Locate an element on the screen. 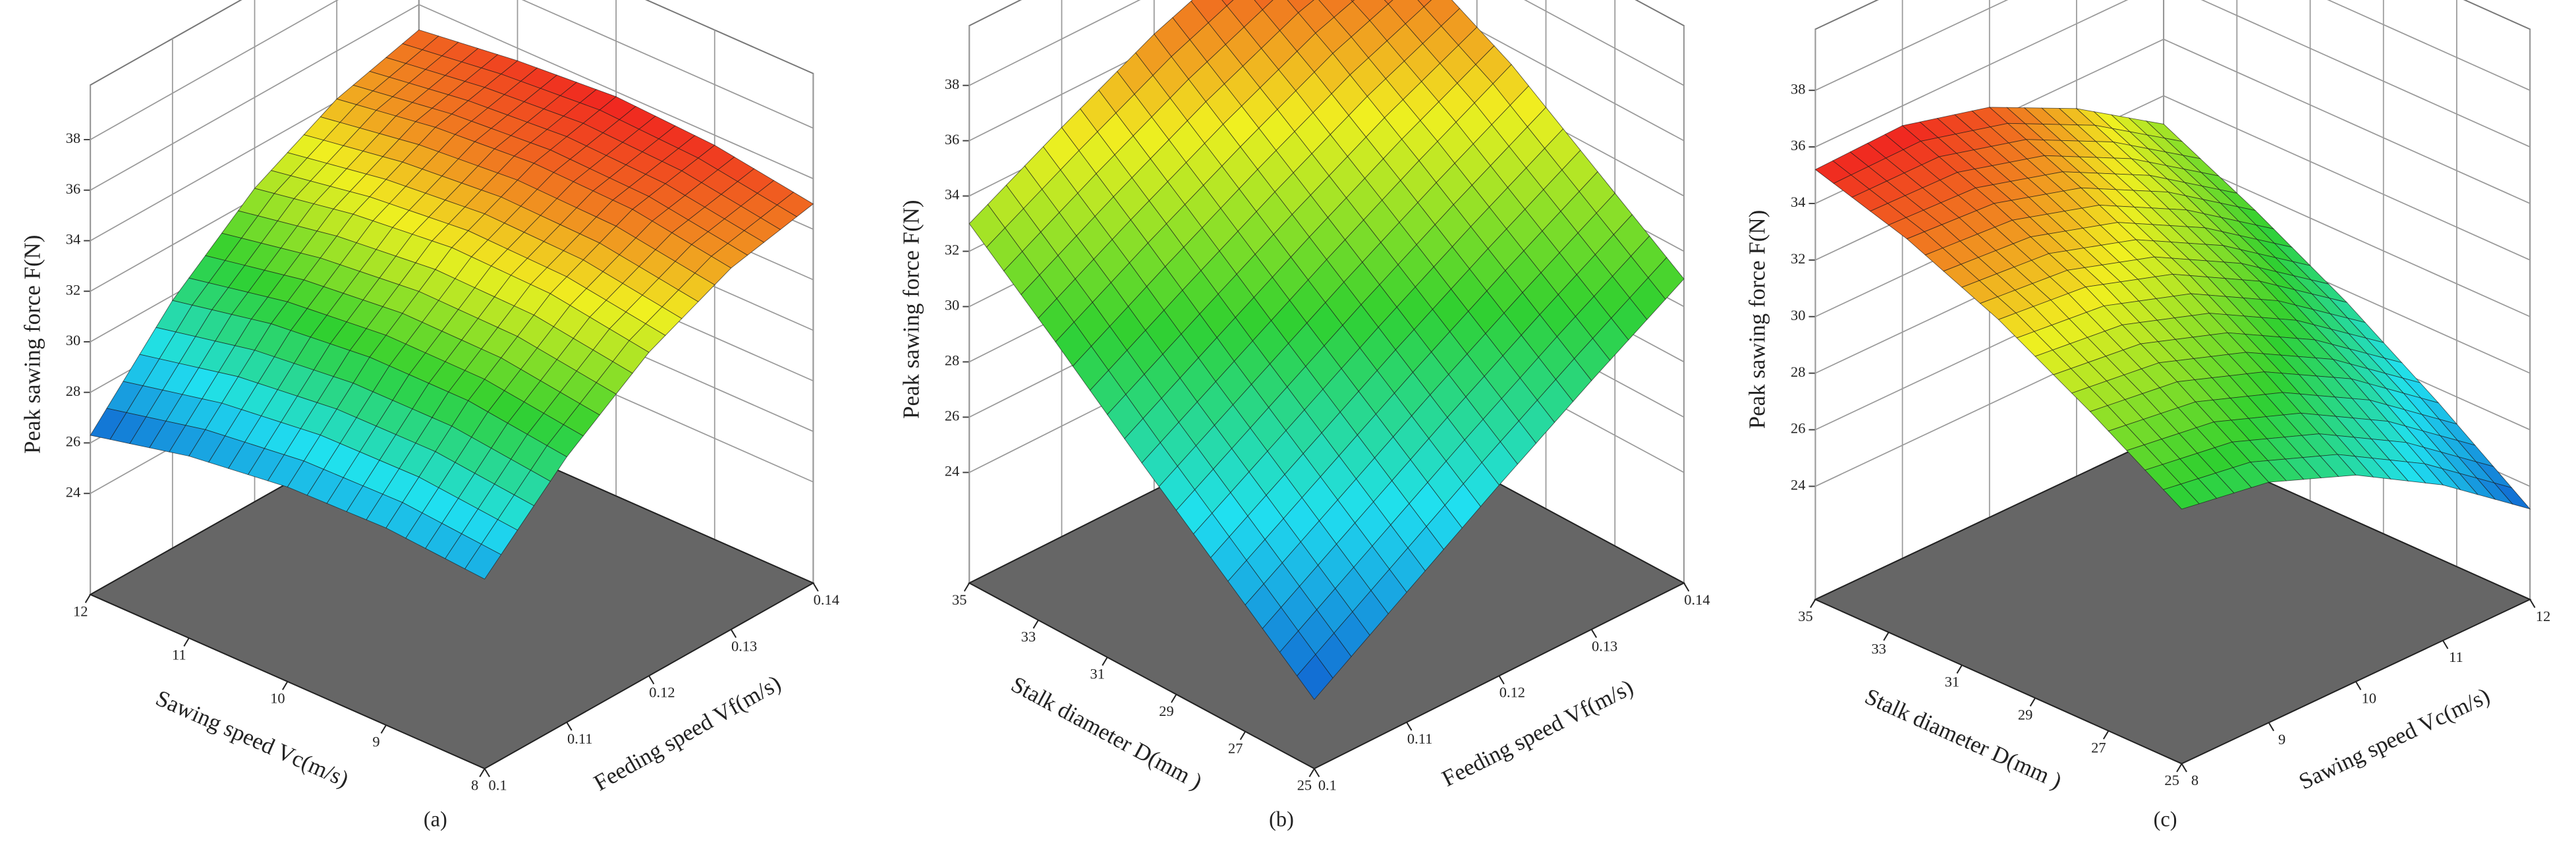 Image resolution: width=2576 pixels, height=845 pixels. y-tick-label: 11 is located at coordinates (2456, 657).